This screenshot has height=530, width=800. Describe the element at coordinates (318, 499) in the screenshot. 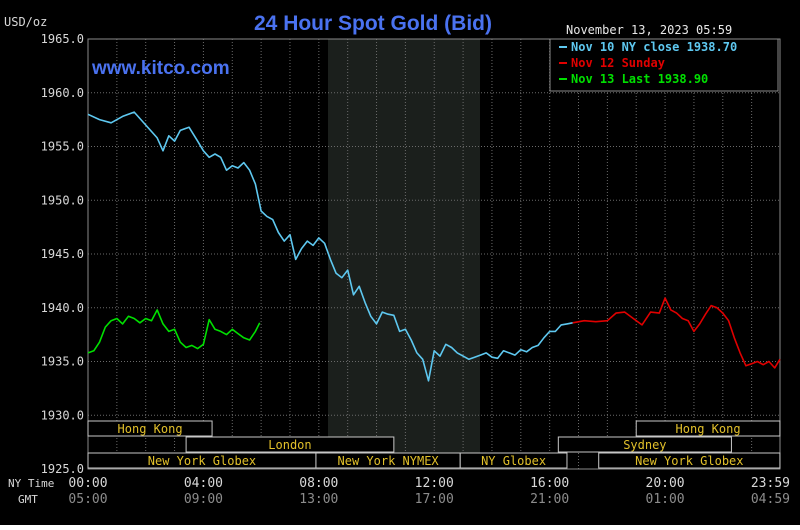

I see `x-tick-label-gmt: 13:00` at that location.